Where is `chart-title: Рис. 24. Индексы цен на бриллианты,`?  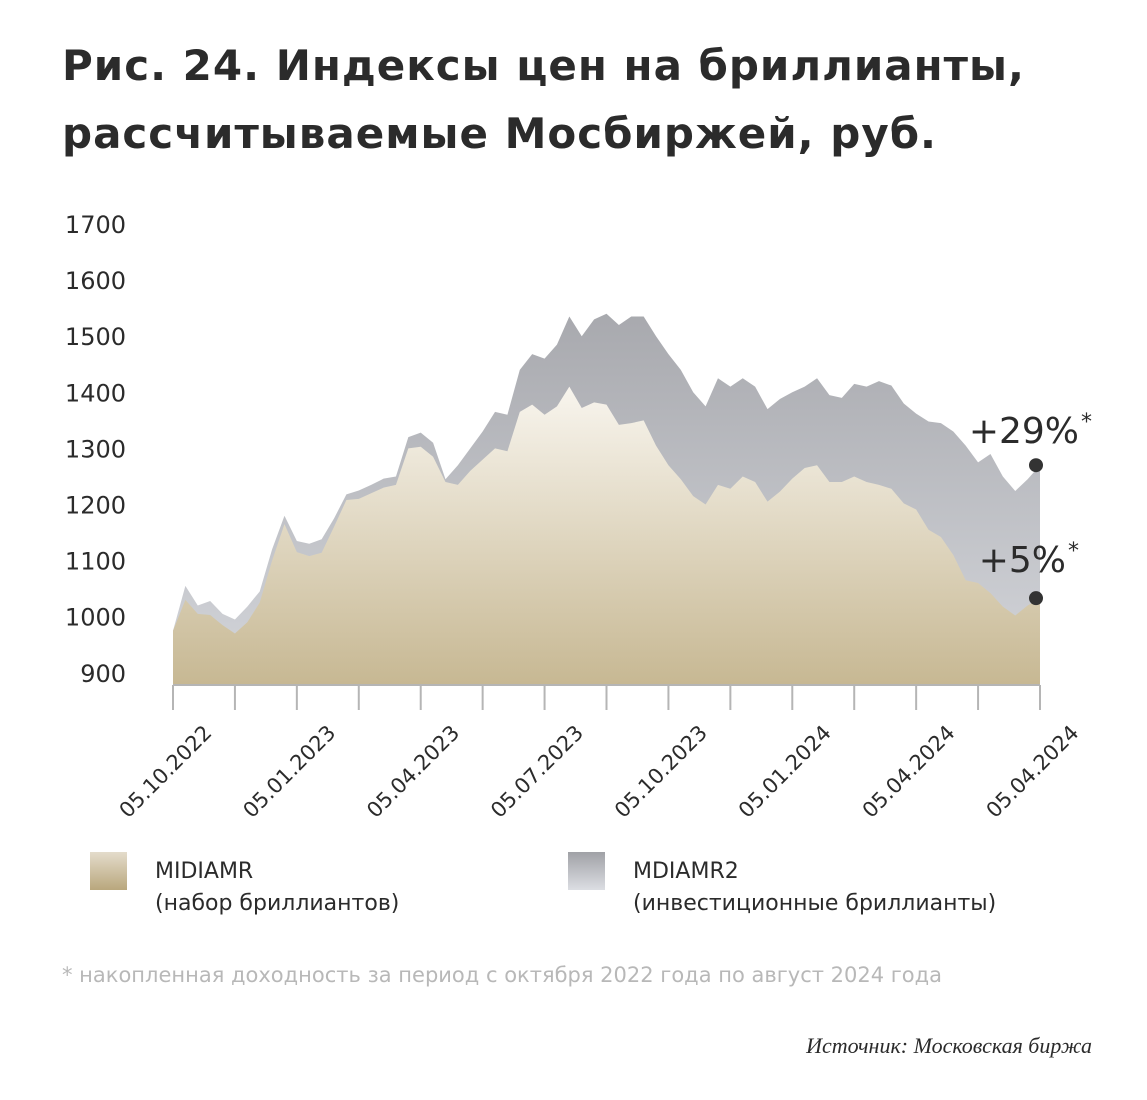 chart-title: Рис. 24. Индексы цен на бриллианты, is located at coordinates (543, 65).